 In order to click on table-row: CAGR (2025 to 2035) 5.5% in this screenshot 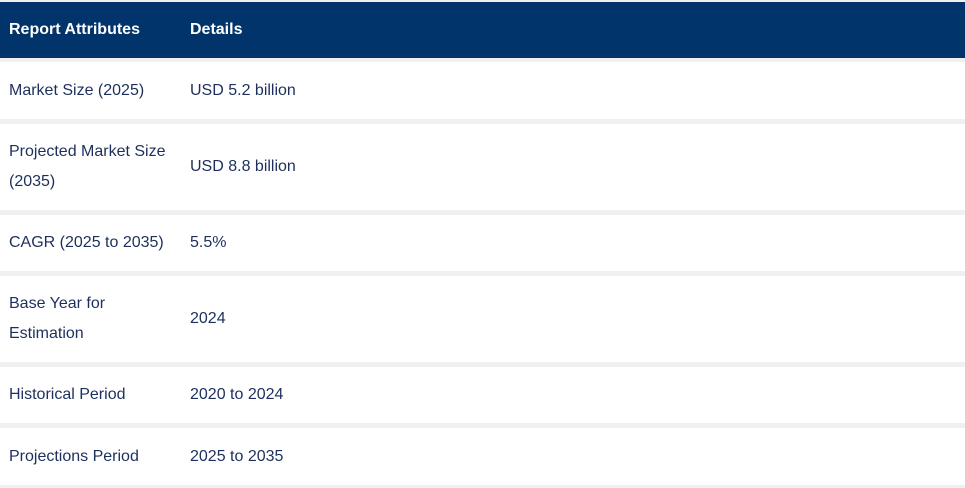, I will do `click(482, 243)`.